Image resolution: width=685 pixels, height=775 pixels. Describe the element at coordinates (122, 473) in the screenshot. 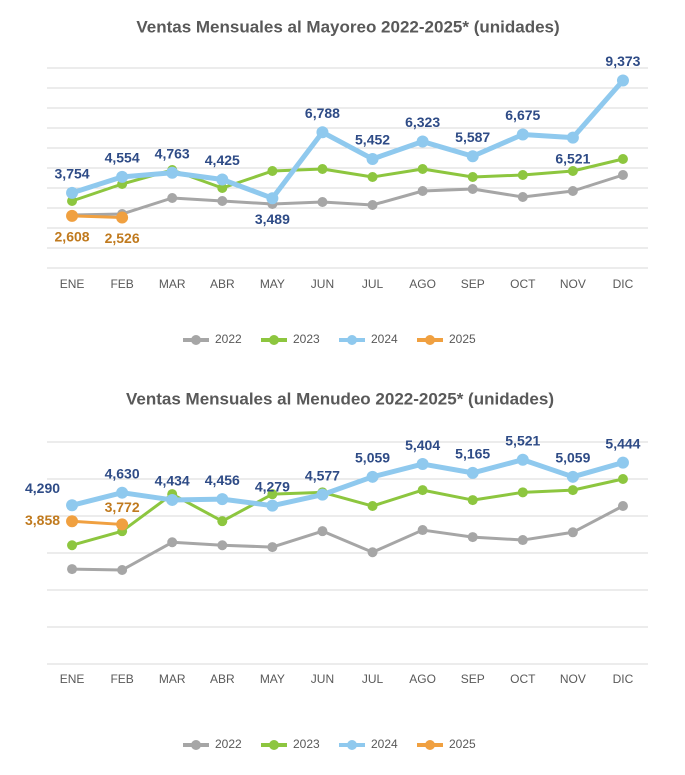

I see `data-label: 4,630` at that location.